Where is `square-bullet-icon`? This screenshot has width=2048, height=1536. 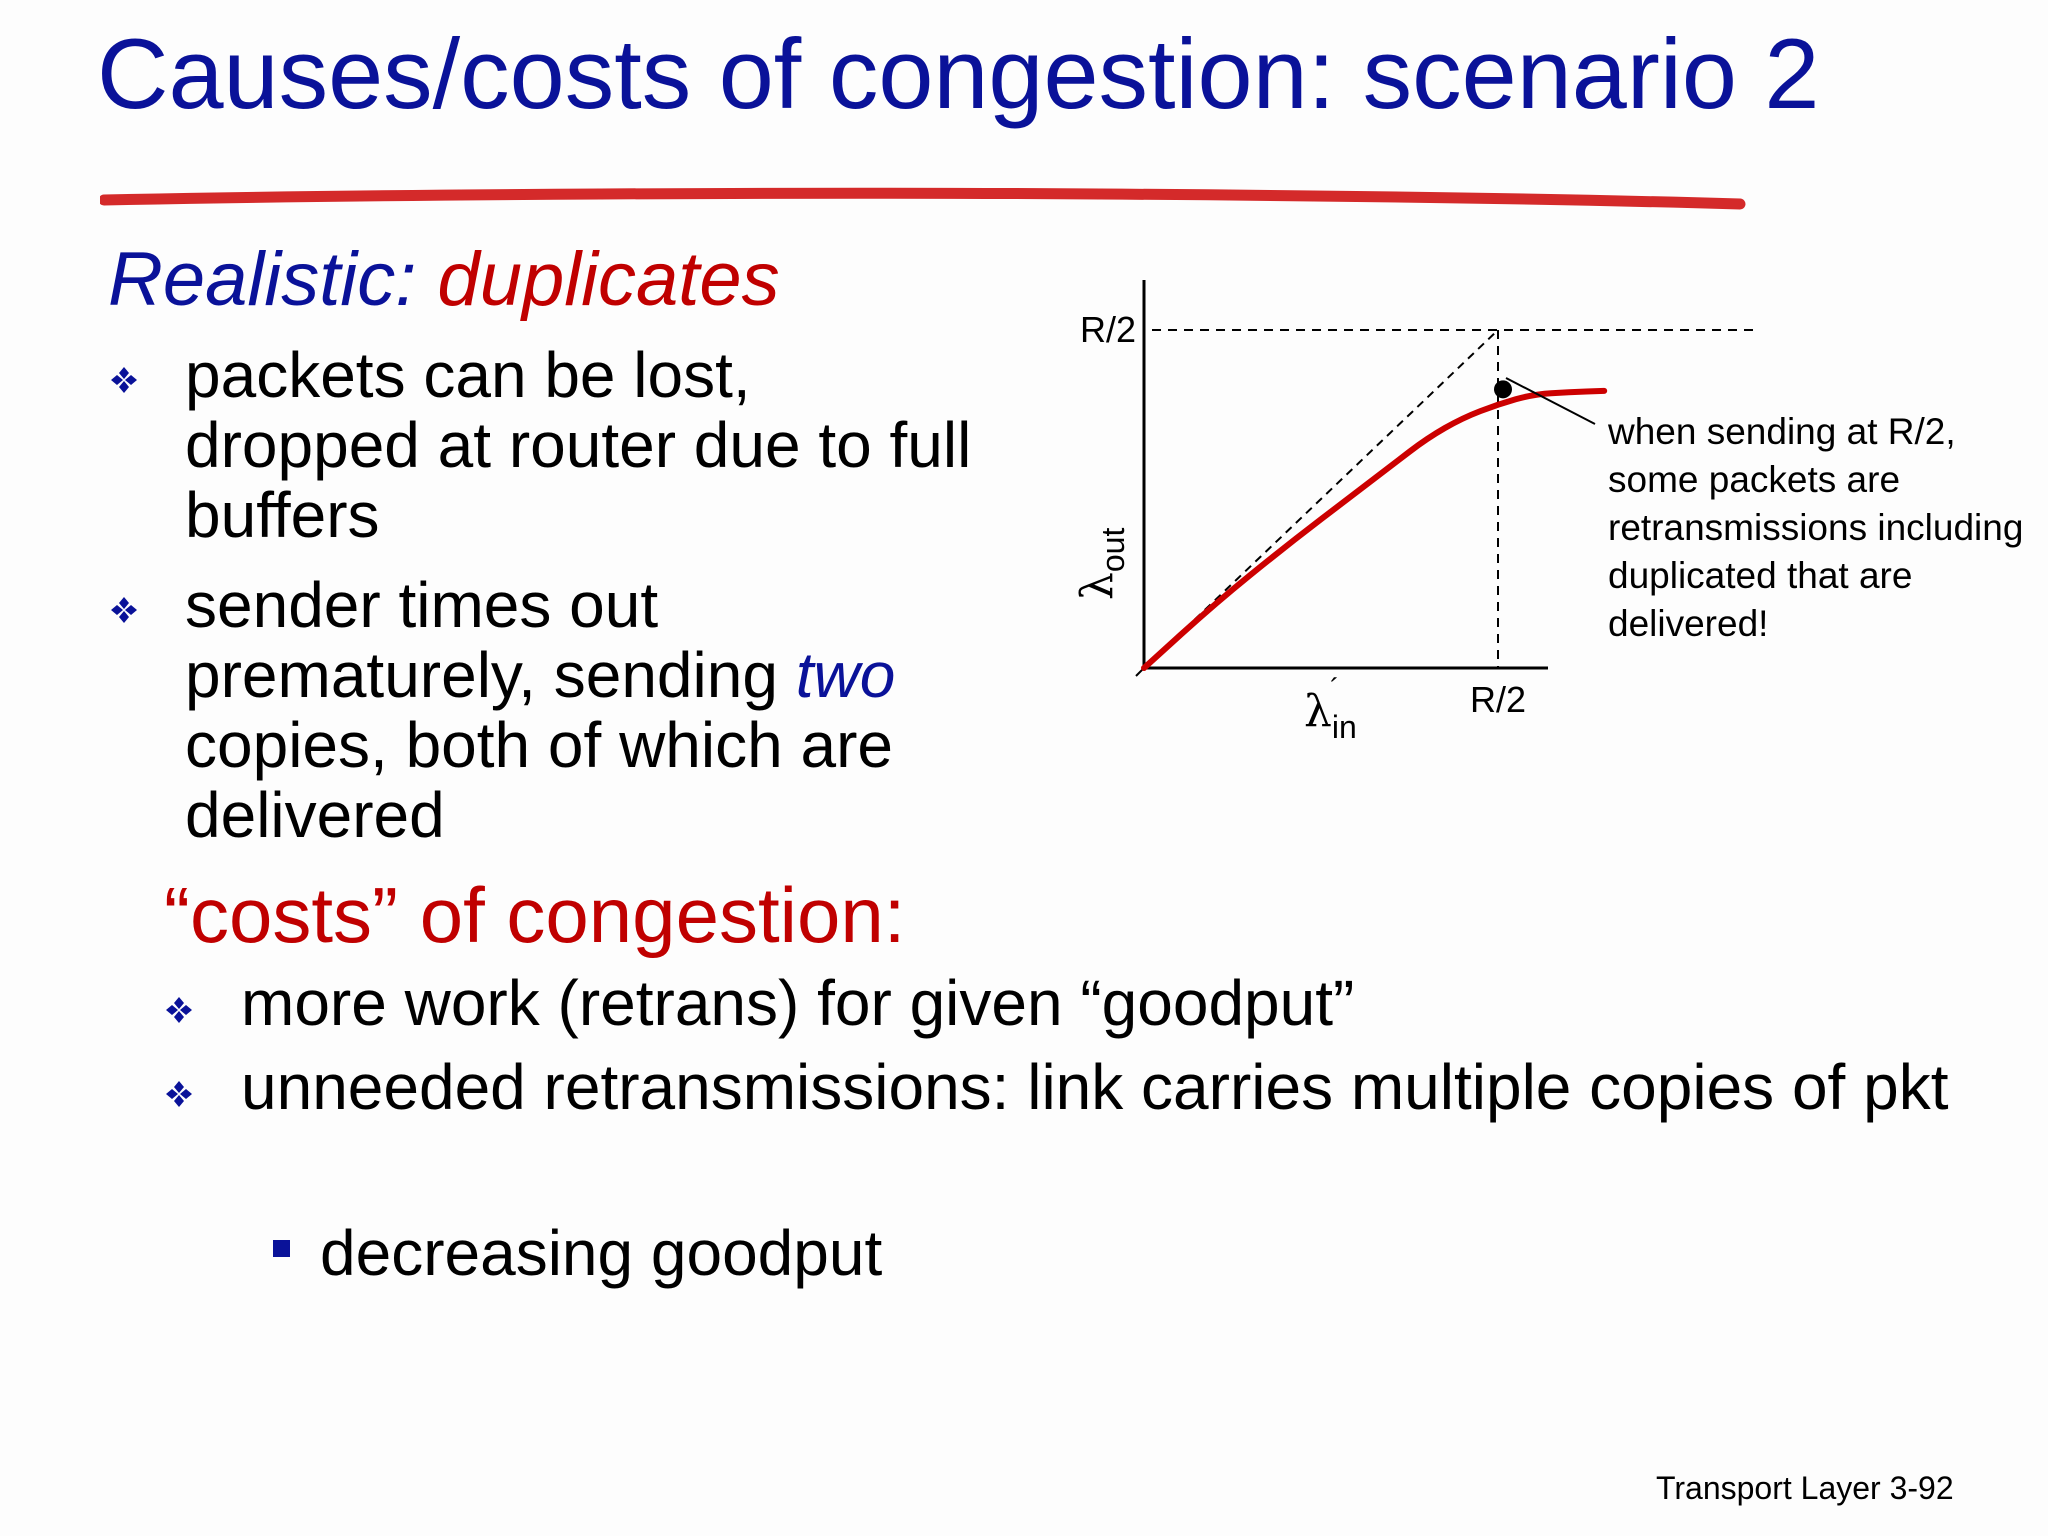 square-bullet-icon is located at coordinates (281, 1248).